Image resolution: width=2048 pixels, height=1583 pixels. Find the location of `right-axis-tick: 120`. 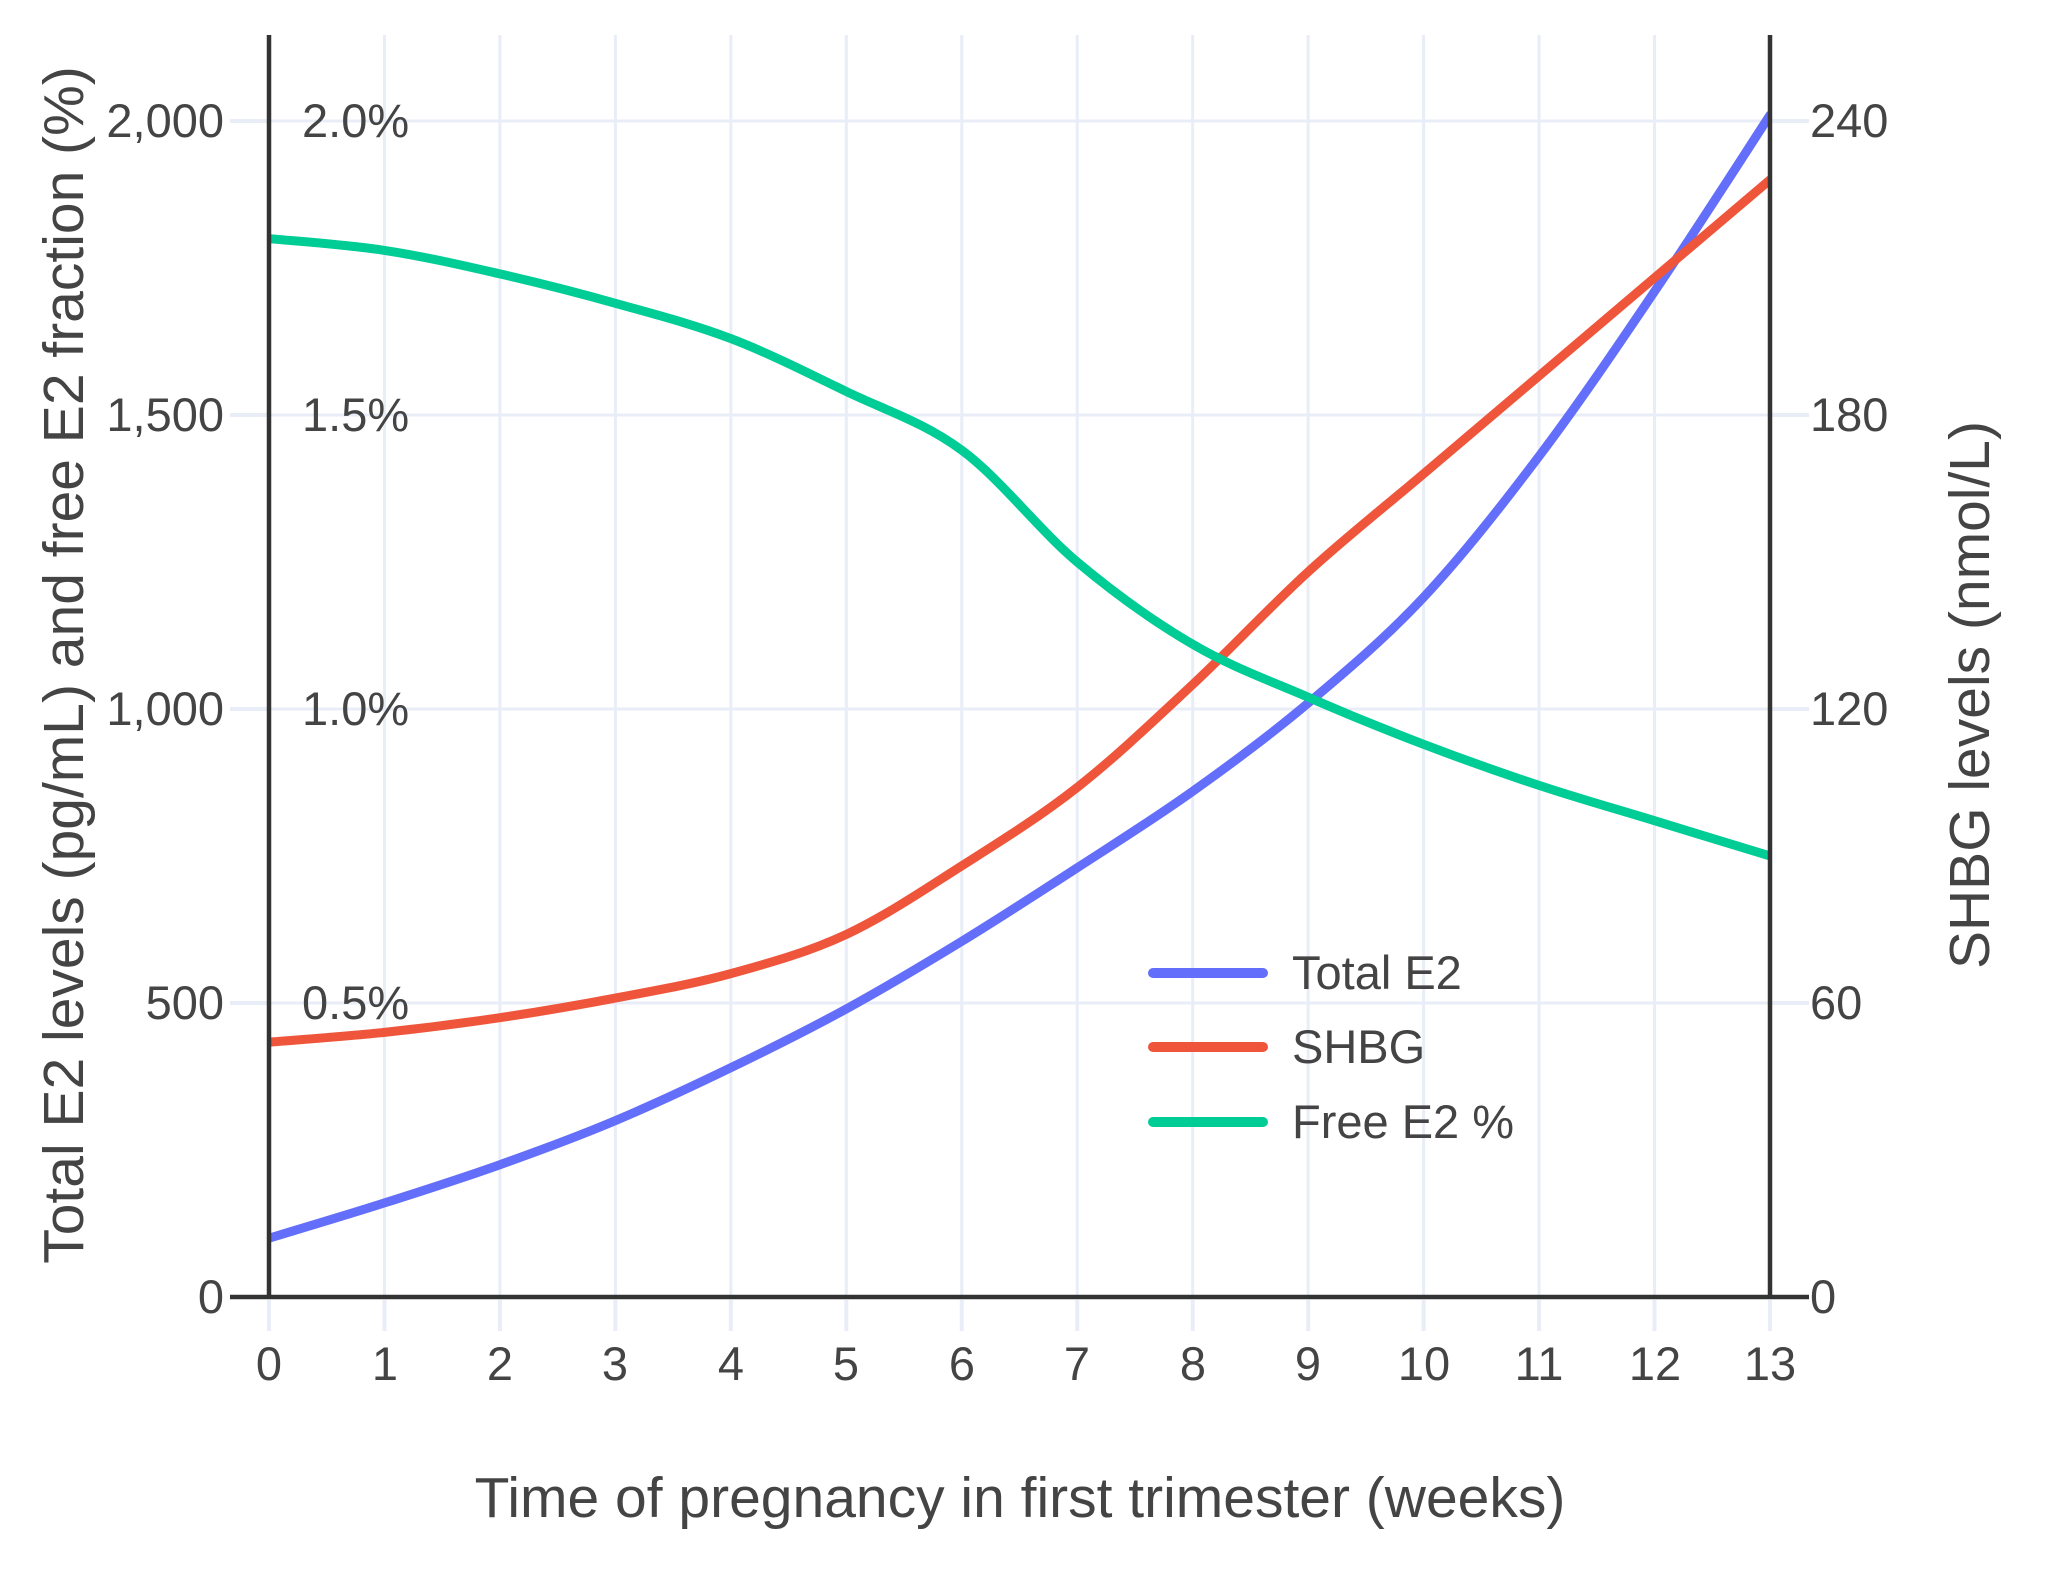

right-axis-tick: 120 is located at coordinates (1849, 708).